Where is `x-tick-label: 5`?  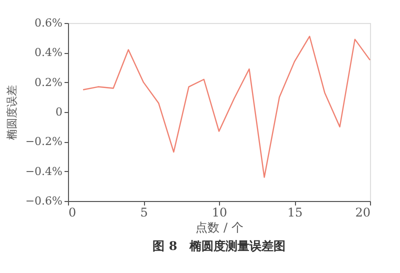 x-tick-label: 5 is located at coordinates (144, 213).